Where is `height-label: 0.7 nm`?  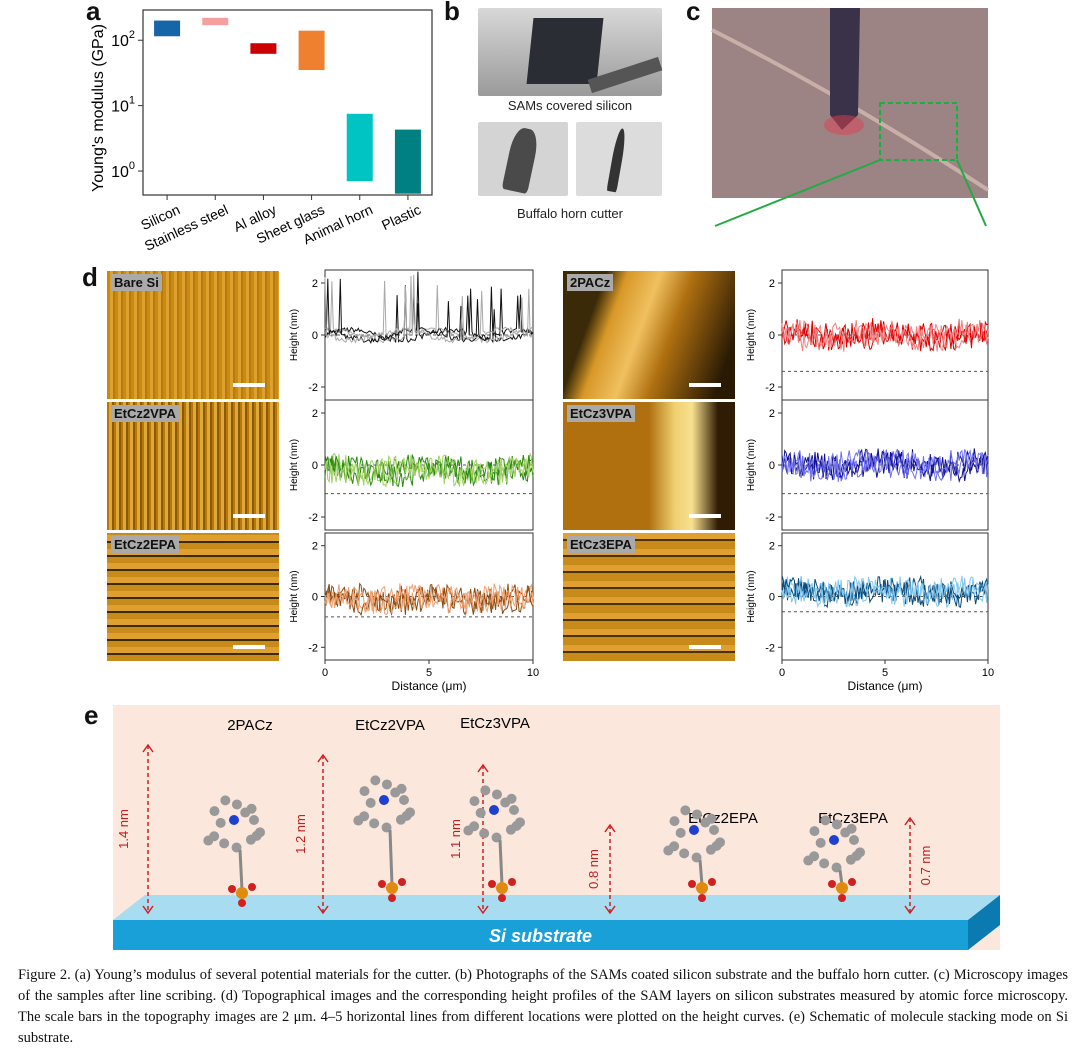
height-label: 0.7 nm is located at coordinates (925, 866).